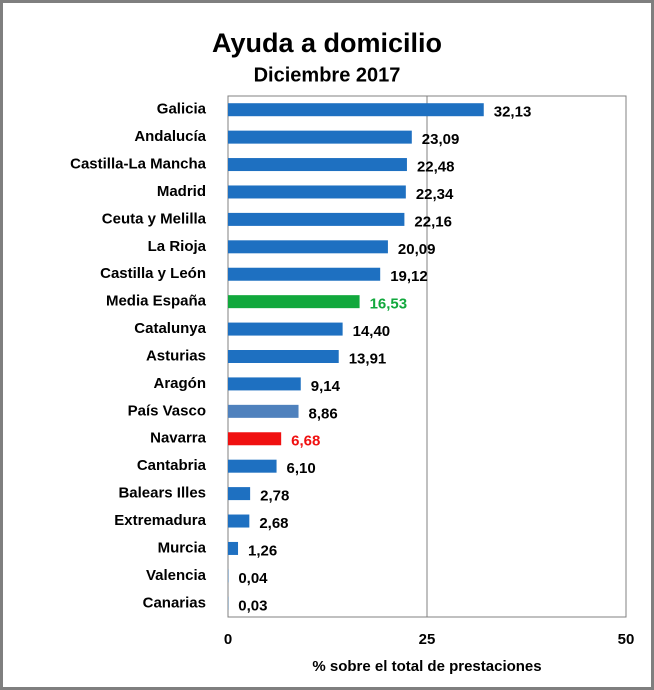  Describe the element at coordinates (436, 167) in the screenshot. I see `value-label: 22,48` at that location.